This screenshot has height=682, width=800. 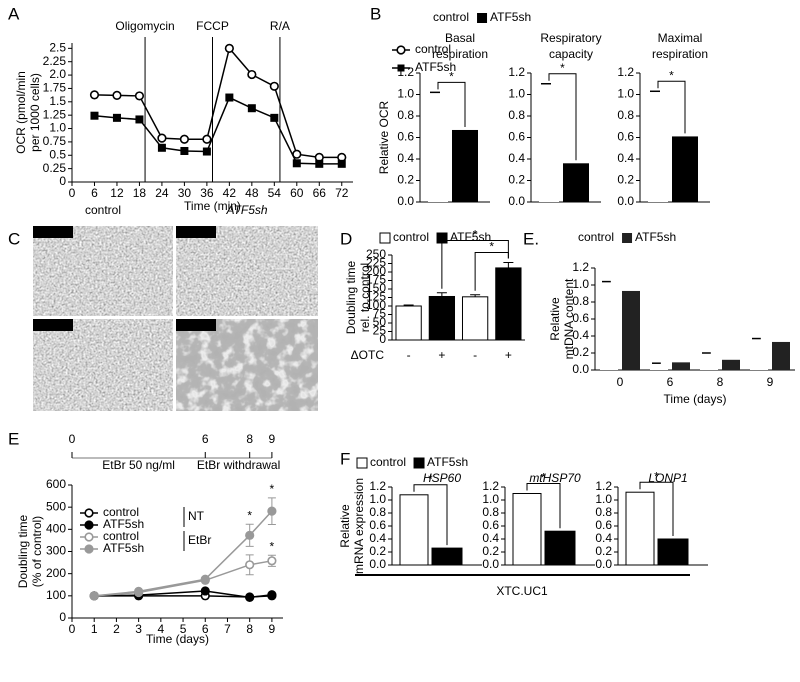 I want to click on category-title: HSP60, so click(x=442, y=478).